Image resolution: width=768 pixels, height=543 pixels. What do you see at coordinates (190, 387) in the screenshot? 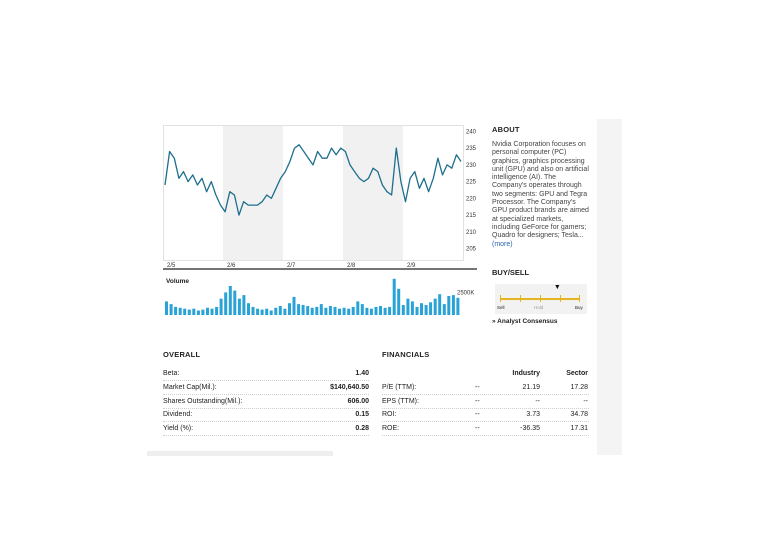
I see `overall-label: Market Cap(Mil.):` at bounding box center [190, 387].